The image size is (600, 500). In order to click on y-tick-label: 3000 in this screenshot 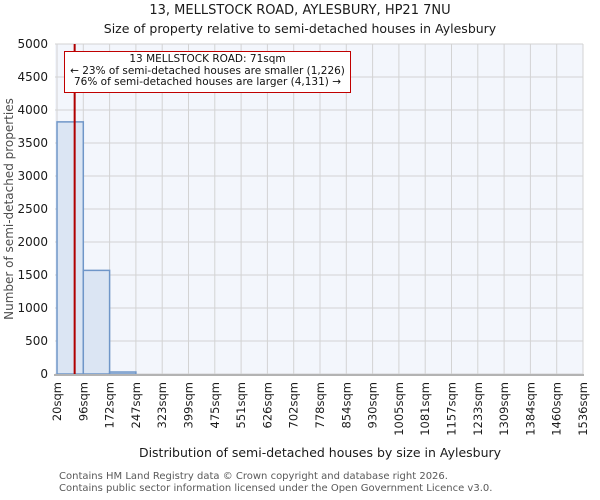, I will do `click(32, 176)`.